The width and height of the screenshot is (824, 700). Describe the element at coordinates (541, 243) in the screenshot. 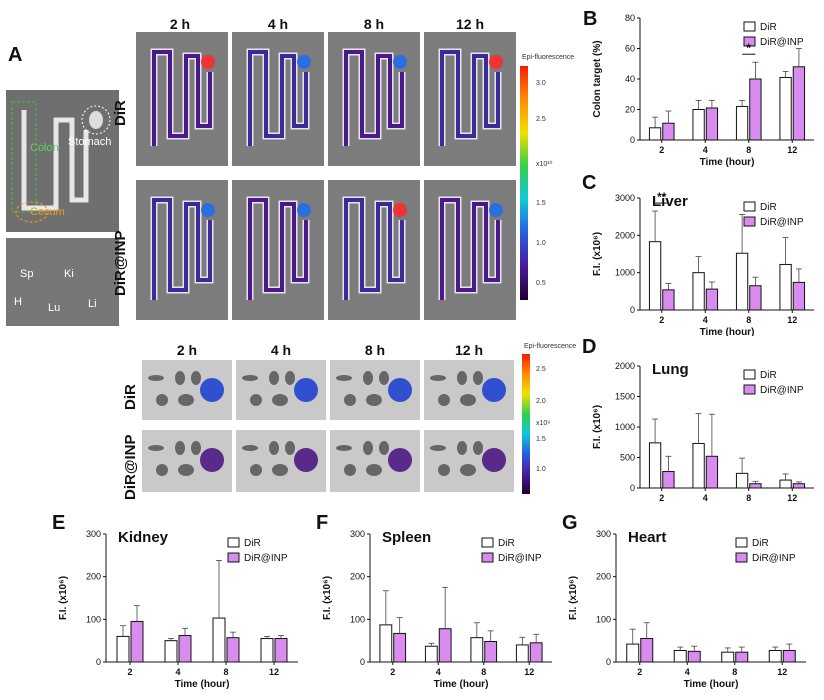

I see `colon-colorbar-tick-5: 1.0` at that location.